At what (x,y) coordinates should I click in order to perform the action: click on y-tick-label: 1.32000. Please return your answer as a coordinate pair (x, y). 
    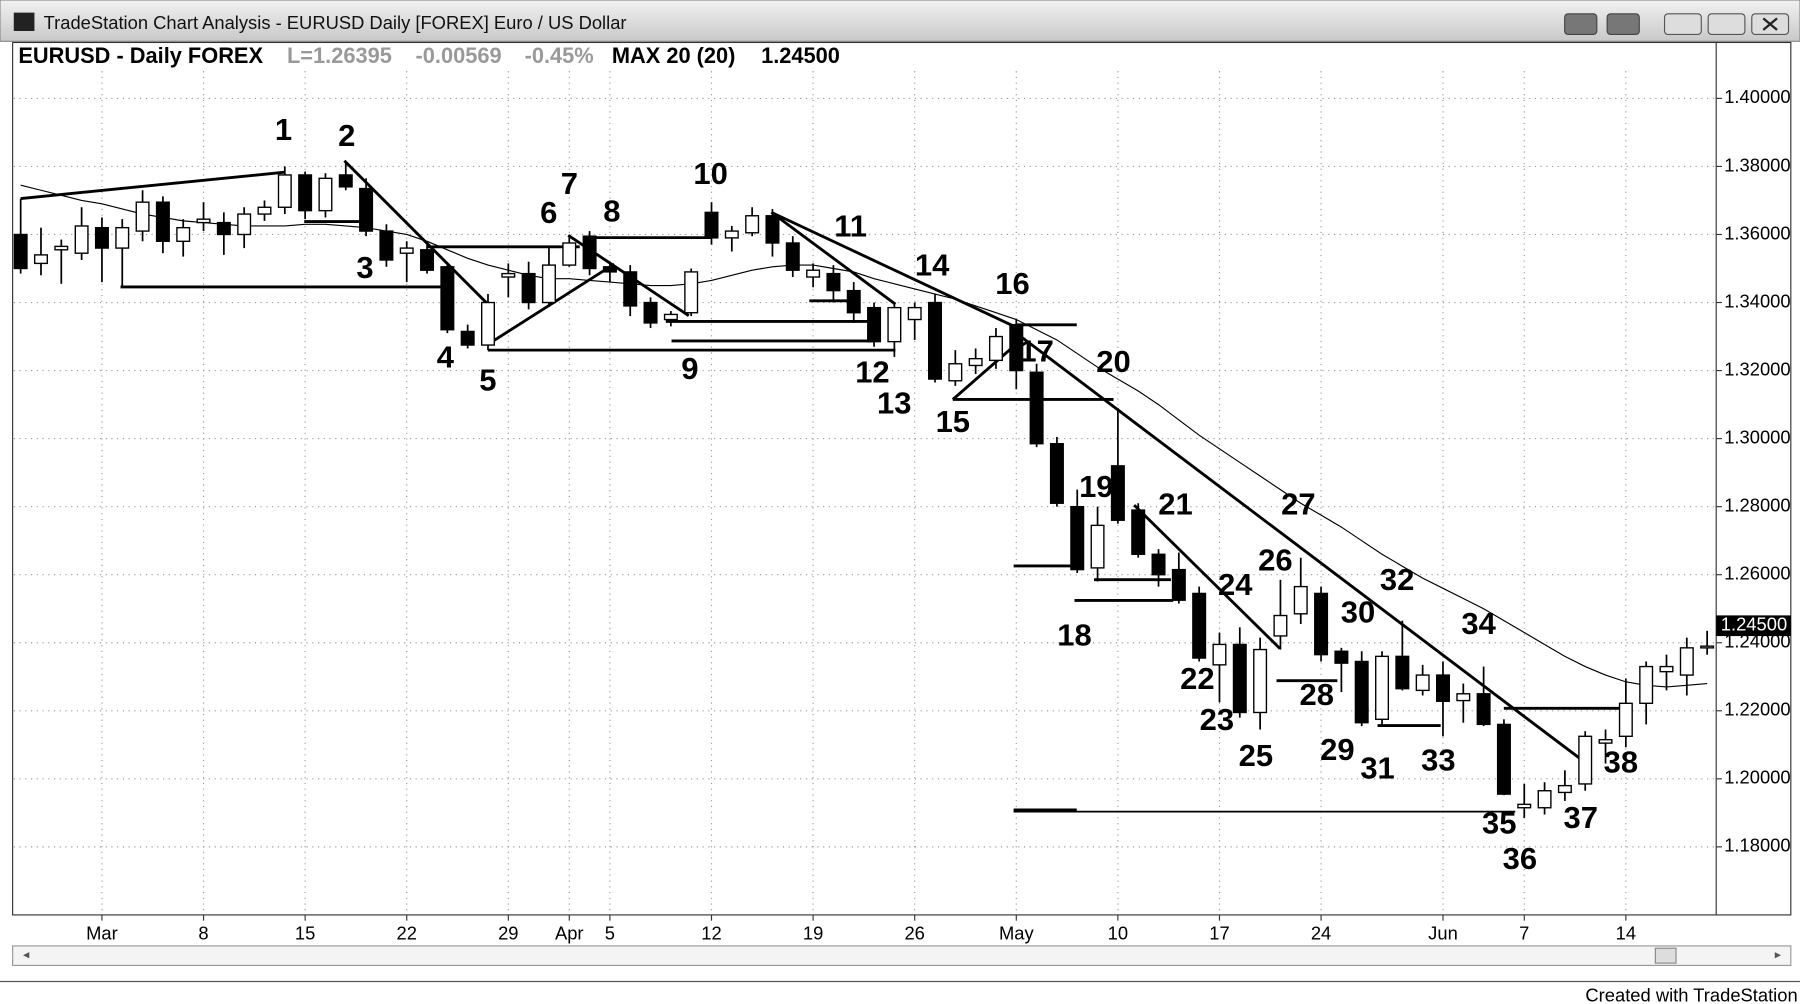
    Looking at the image, I should click on (1757, 368).